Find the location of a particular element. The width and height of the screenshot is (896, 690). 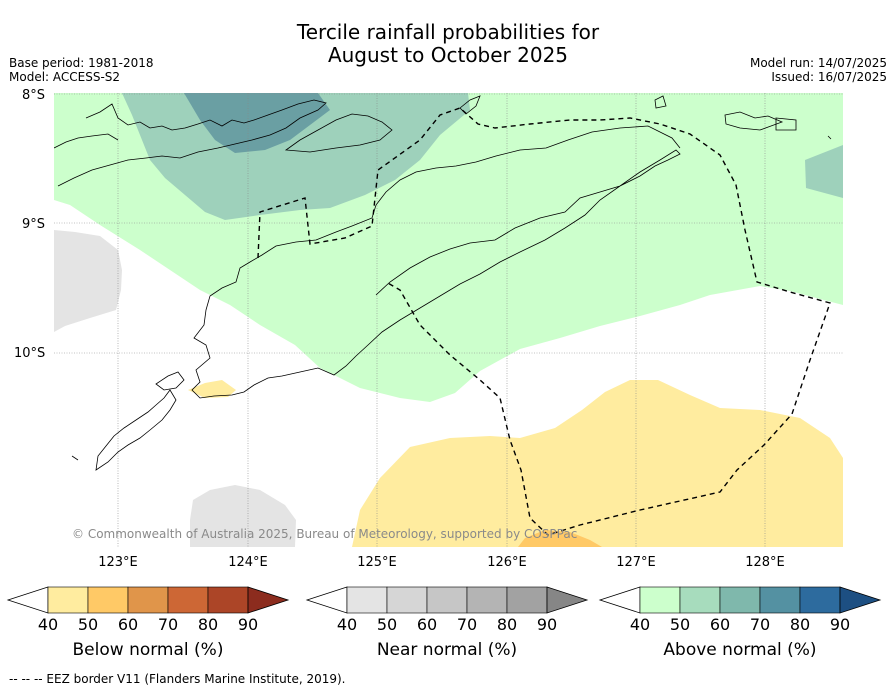

colorbar-below-normal: 40 50 60 70 80 90 is located at coordinates (148, 610).